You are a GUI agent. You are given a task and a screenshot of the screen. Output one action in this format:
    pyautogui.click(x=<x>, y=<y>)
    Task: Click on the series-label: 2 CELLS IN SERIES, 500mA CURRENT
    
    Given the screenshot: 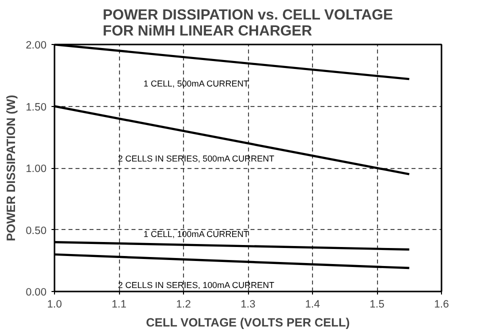 What is the action you would take?
    pyautogui.click(x=197, y=158)
    